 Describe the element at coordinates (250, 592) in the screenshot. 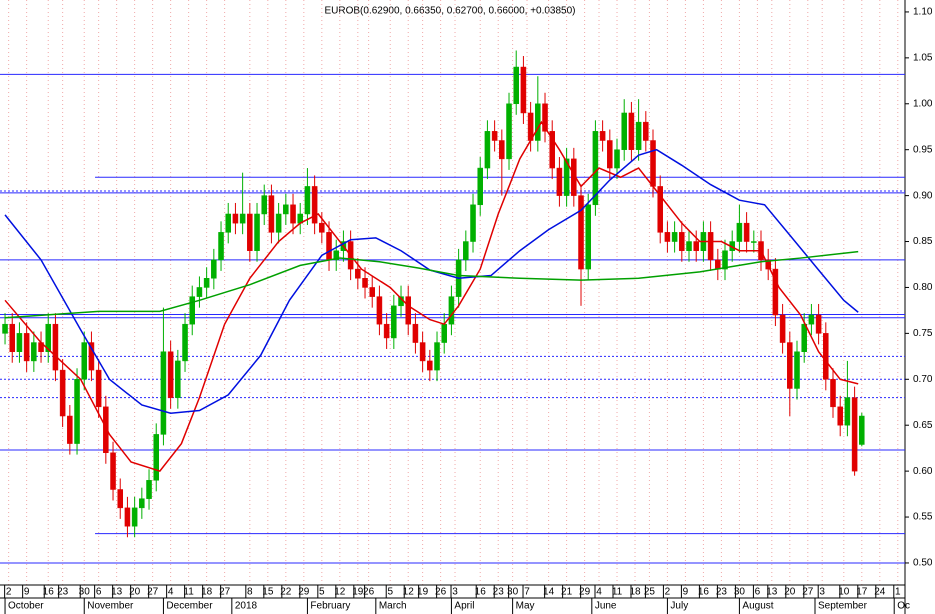

I see `x-tick-label: 8` at that location.